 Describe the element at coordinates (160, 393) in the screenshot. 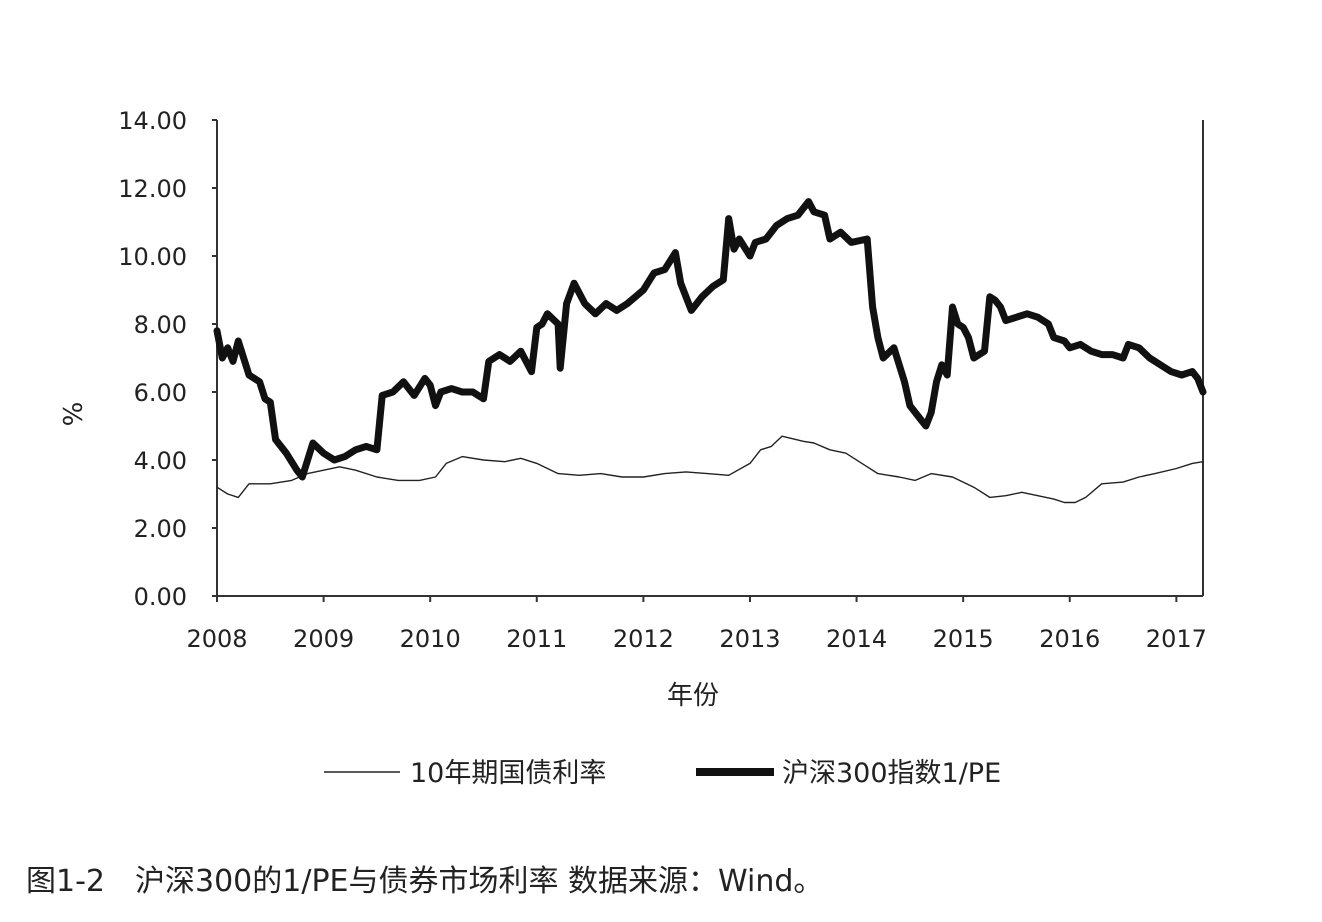

I see `y-tick-label: 6.00` at that location.